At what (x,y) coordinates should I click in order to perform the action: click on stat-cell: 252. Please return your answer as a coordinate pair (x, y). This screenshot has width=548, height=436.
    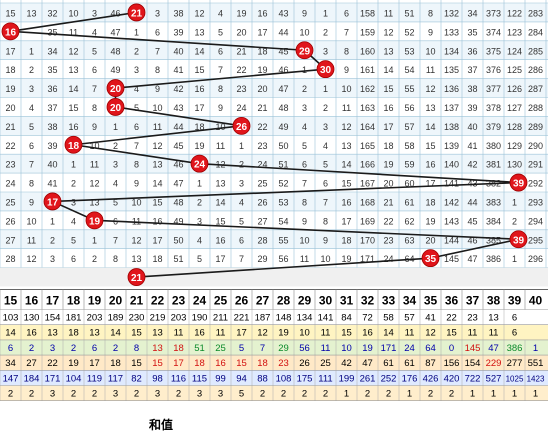
    Looking at the image, I should click on (389, 378).